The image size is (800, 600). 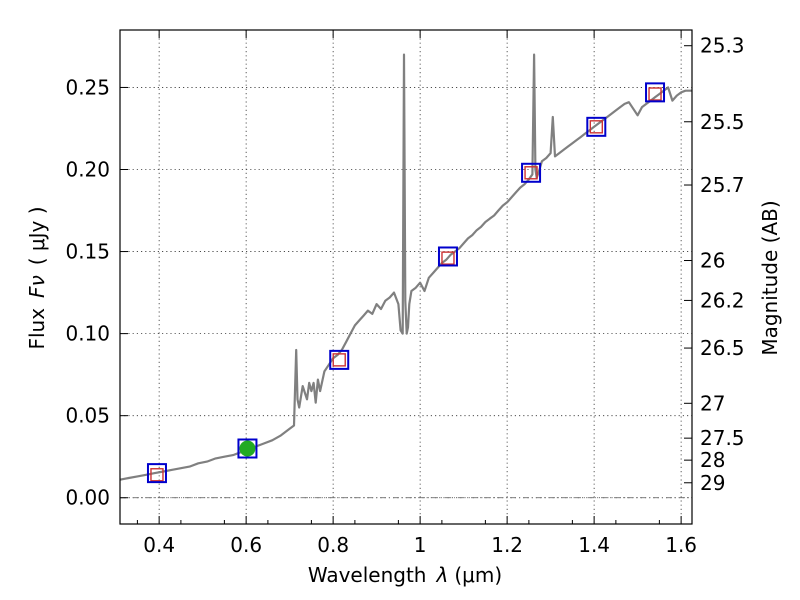 I want to click on y2-tick-label: 26, so click(x=712, y=261).